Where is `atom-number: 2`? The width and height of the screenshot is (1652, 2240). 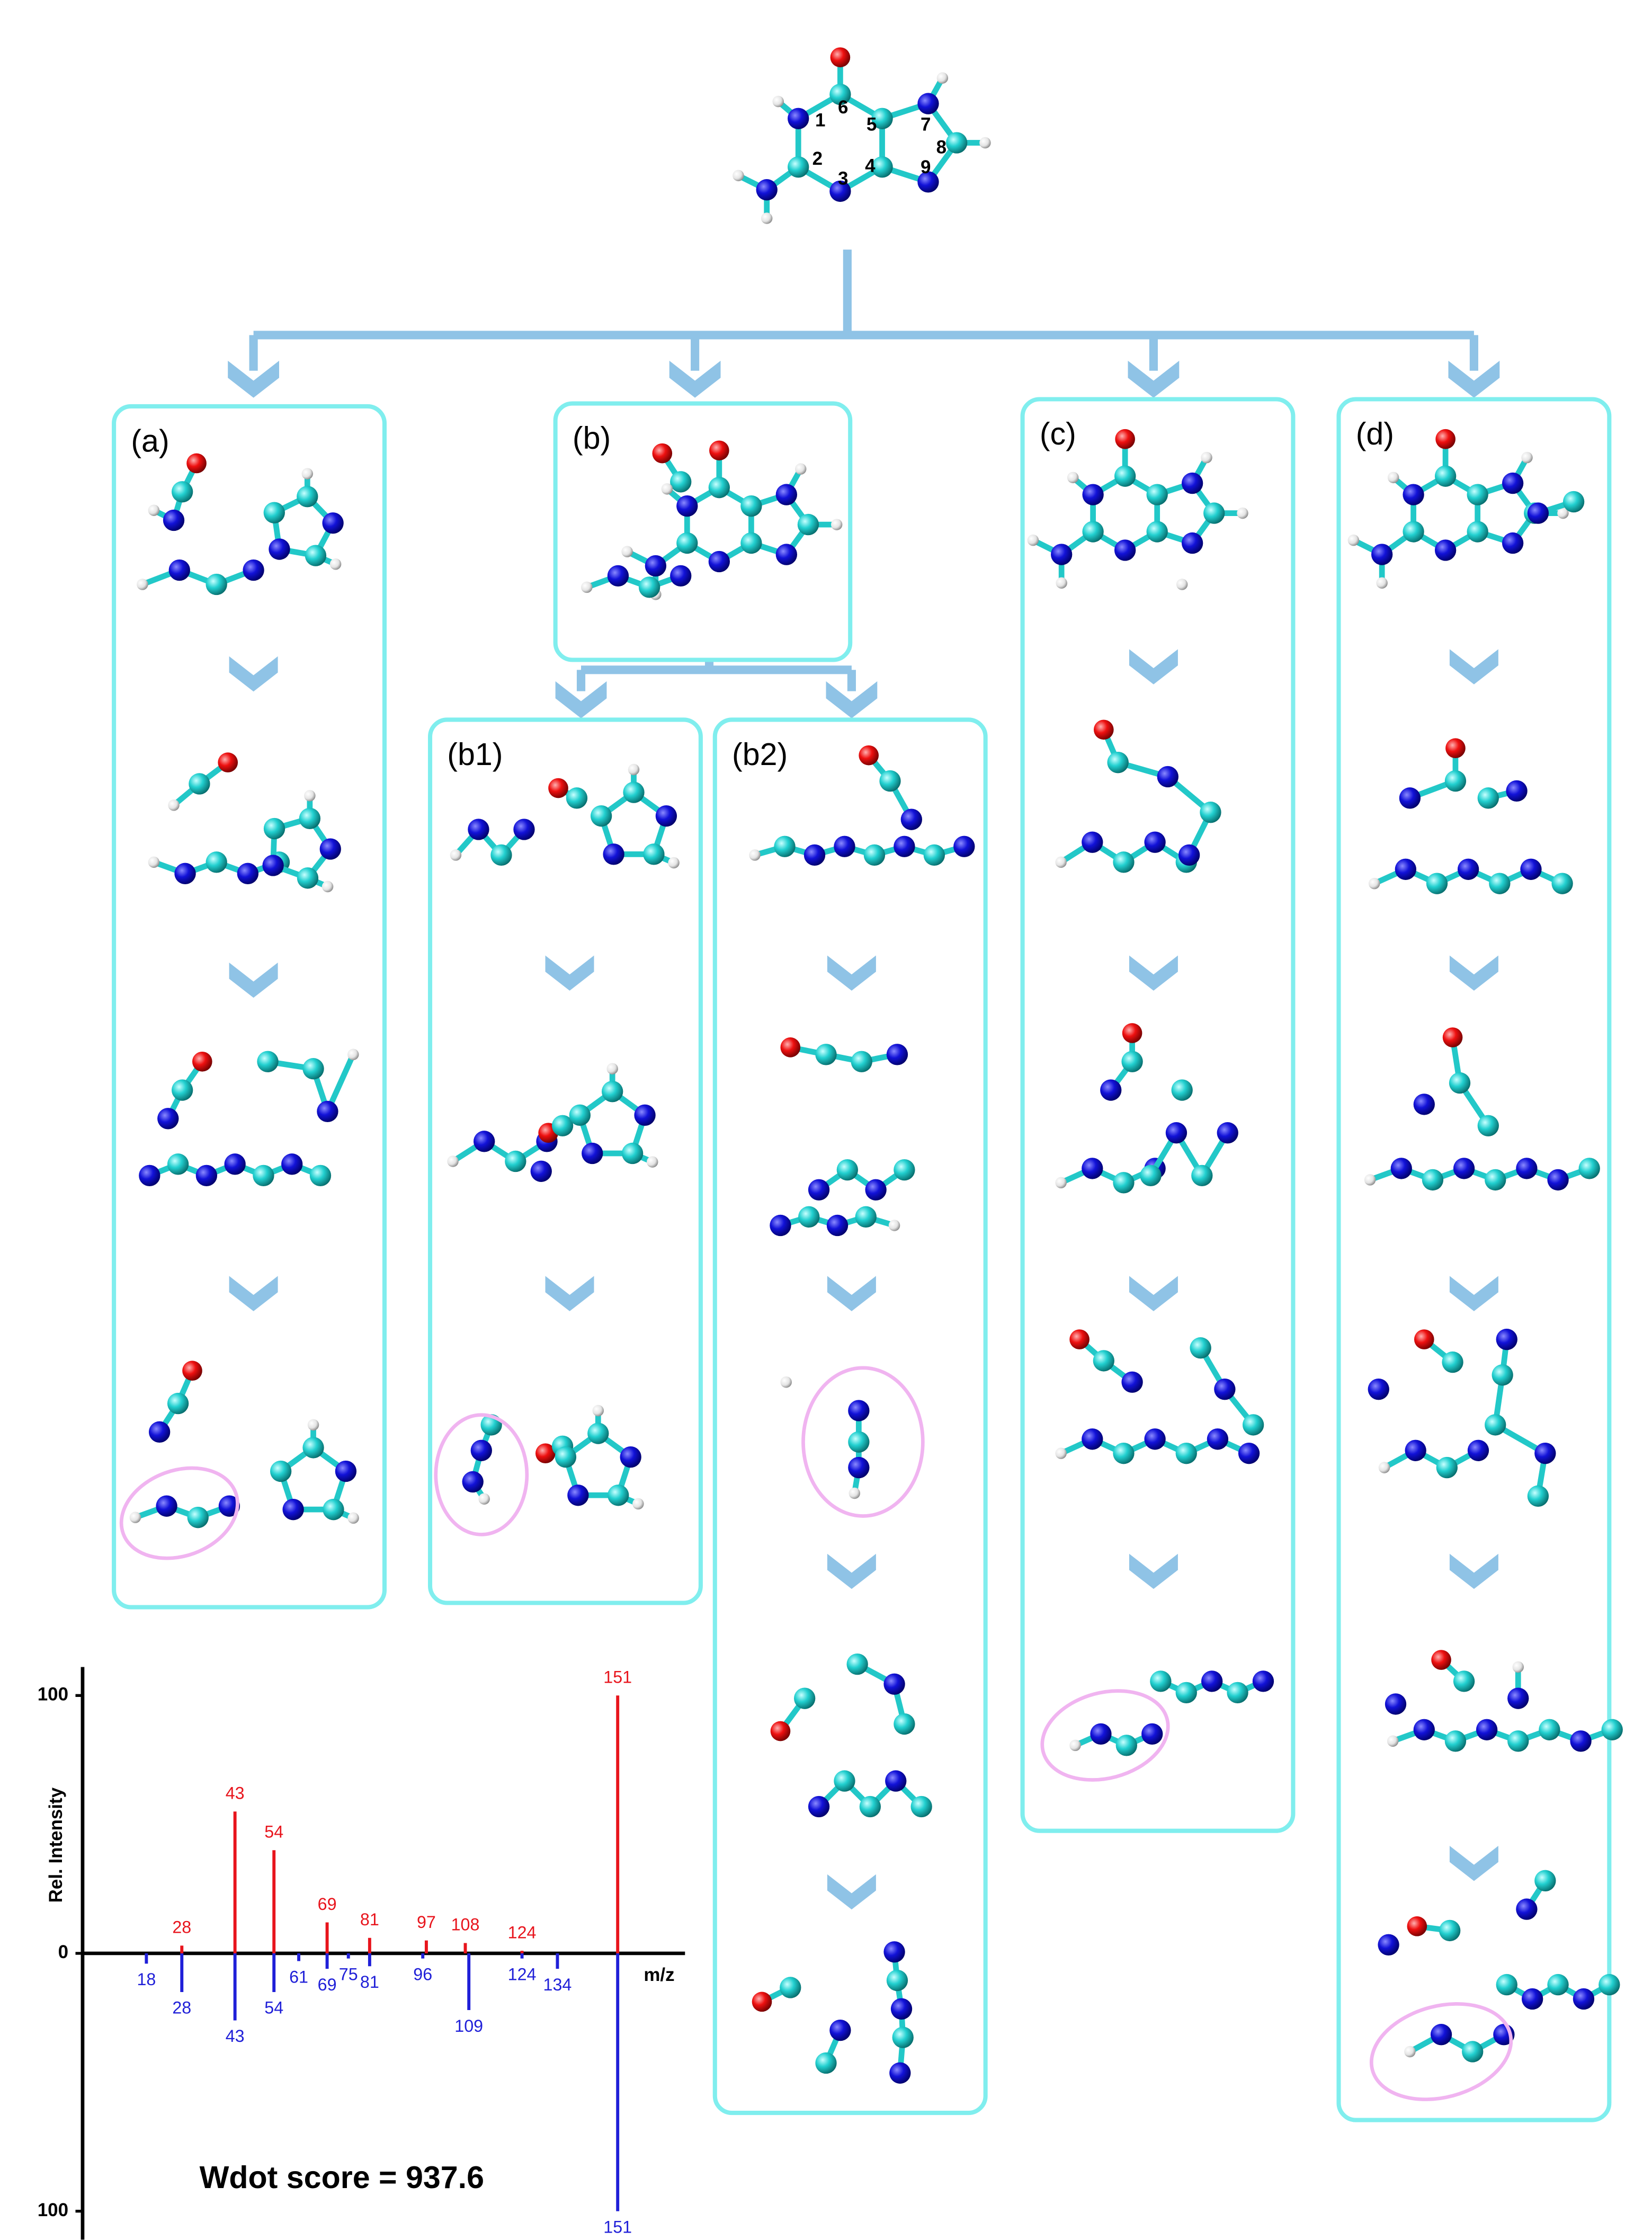 atom-number: 2 is located at coordinates (818, 158).